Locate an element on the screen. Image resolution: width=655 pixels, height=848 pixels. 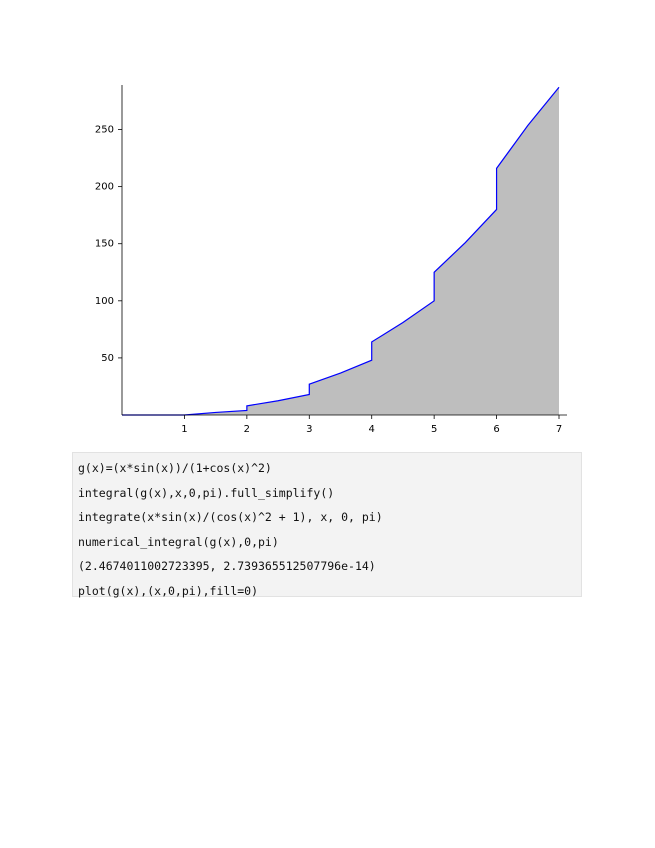
code-line: numerical_integral(g(x),0,pi) is located at coordinates (178, 541).